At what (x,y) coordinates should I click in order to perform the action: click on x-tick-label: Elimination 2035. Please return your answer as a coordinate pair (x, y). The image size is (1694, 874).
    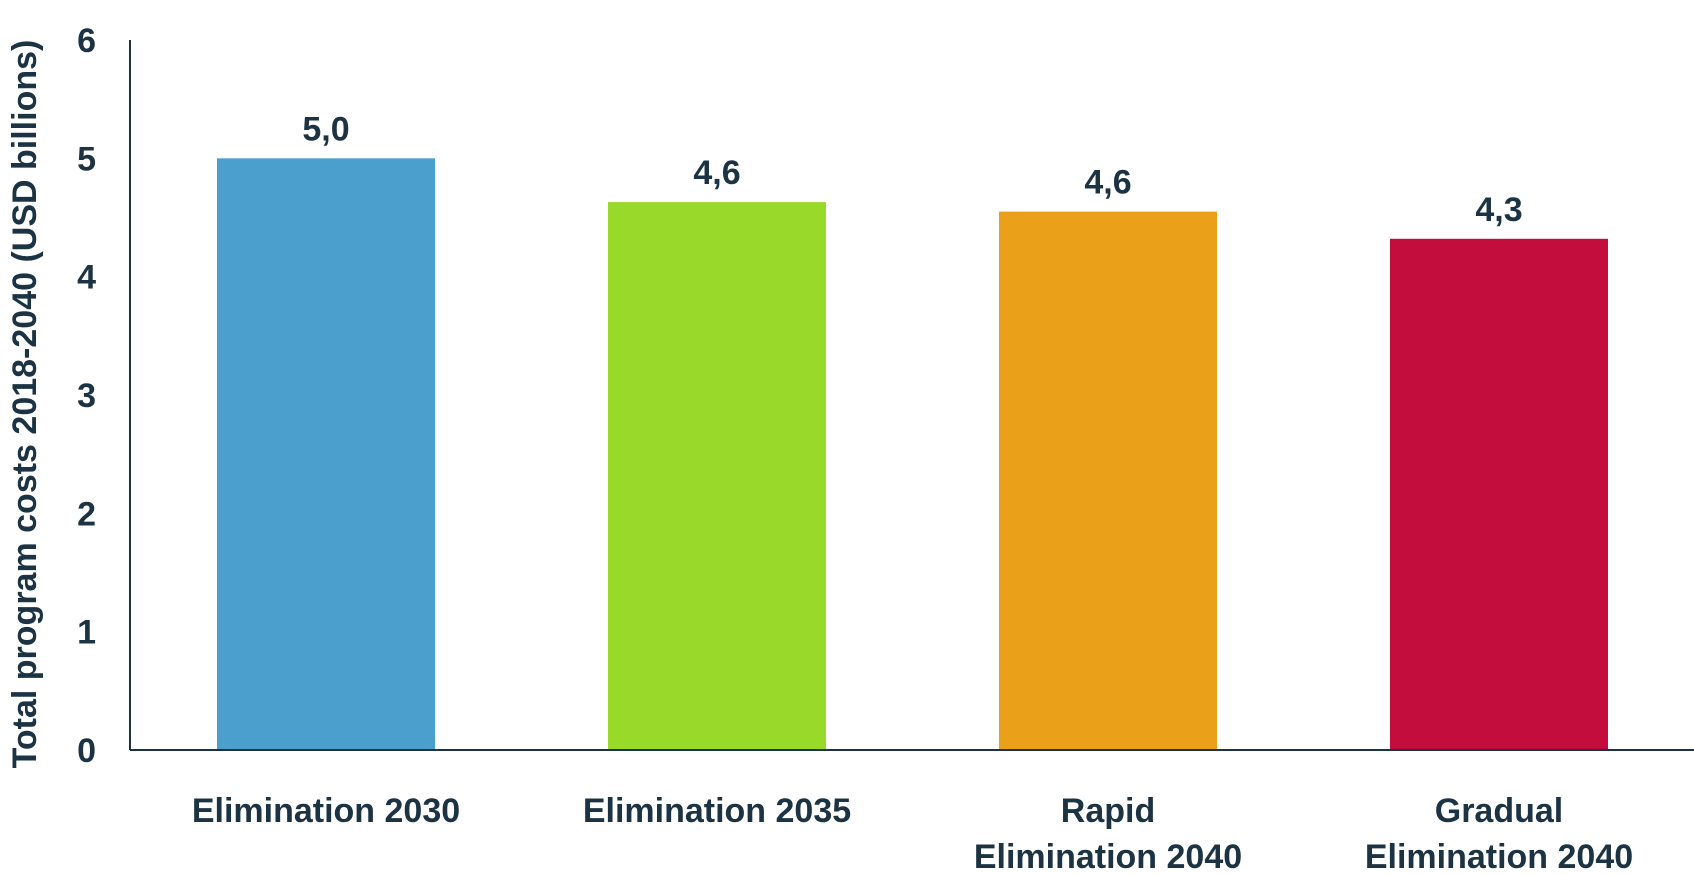
    Looking at the image, I should click on (717, 811).